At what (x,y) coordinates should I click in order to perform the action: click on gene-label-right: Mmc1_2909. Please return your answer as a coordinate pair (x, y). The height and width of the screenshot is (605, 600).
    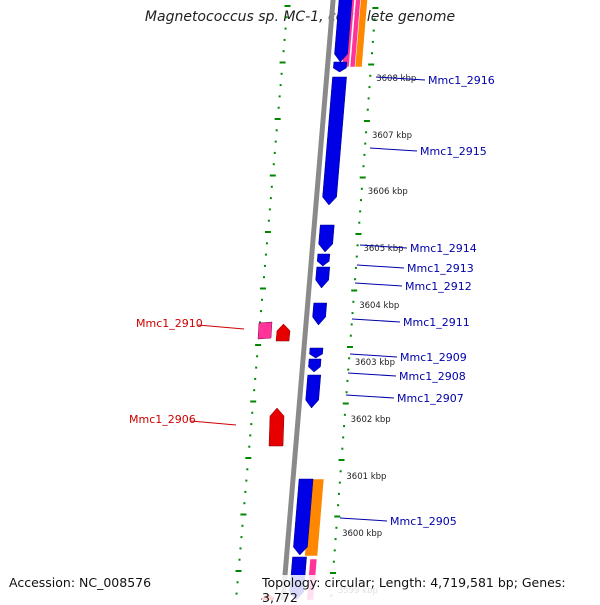
    Looking at the image, I should click on (433, 357).